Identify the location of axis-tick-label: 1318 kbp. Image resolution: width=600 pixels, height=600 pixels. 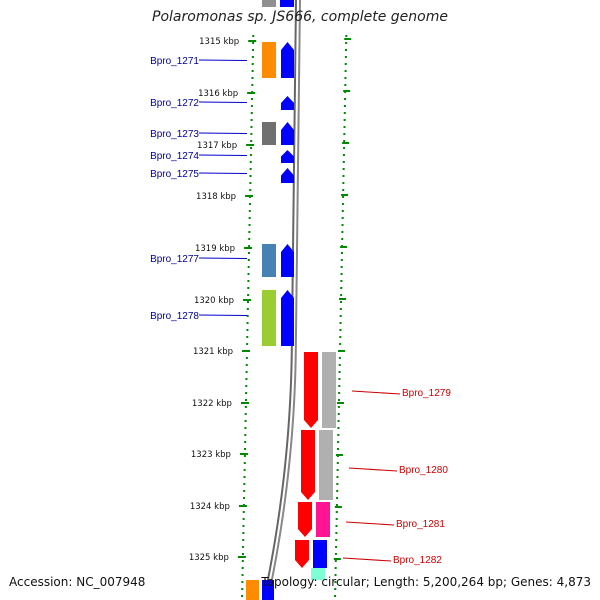
(216, 197).